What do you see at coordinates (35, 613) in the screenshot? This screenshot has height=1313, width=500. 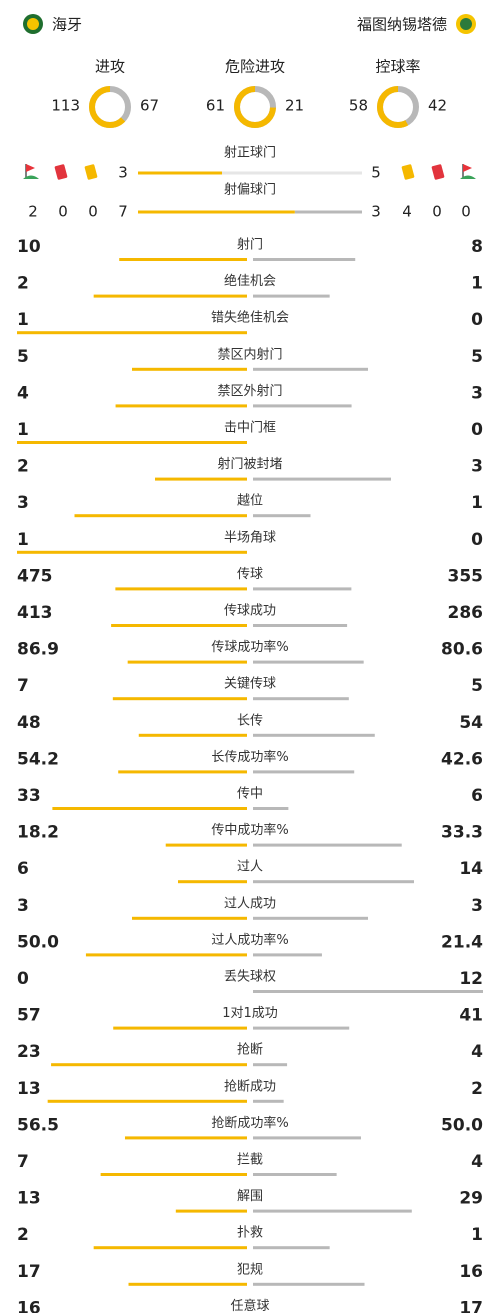 I see `stat-home: 413` at bounding box center [35, 613].